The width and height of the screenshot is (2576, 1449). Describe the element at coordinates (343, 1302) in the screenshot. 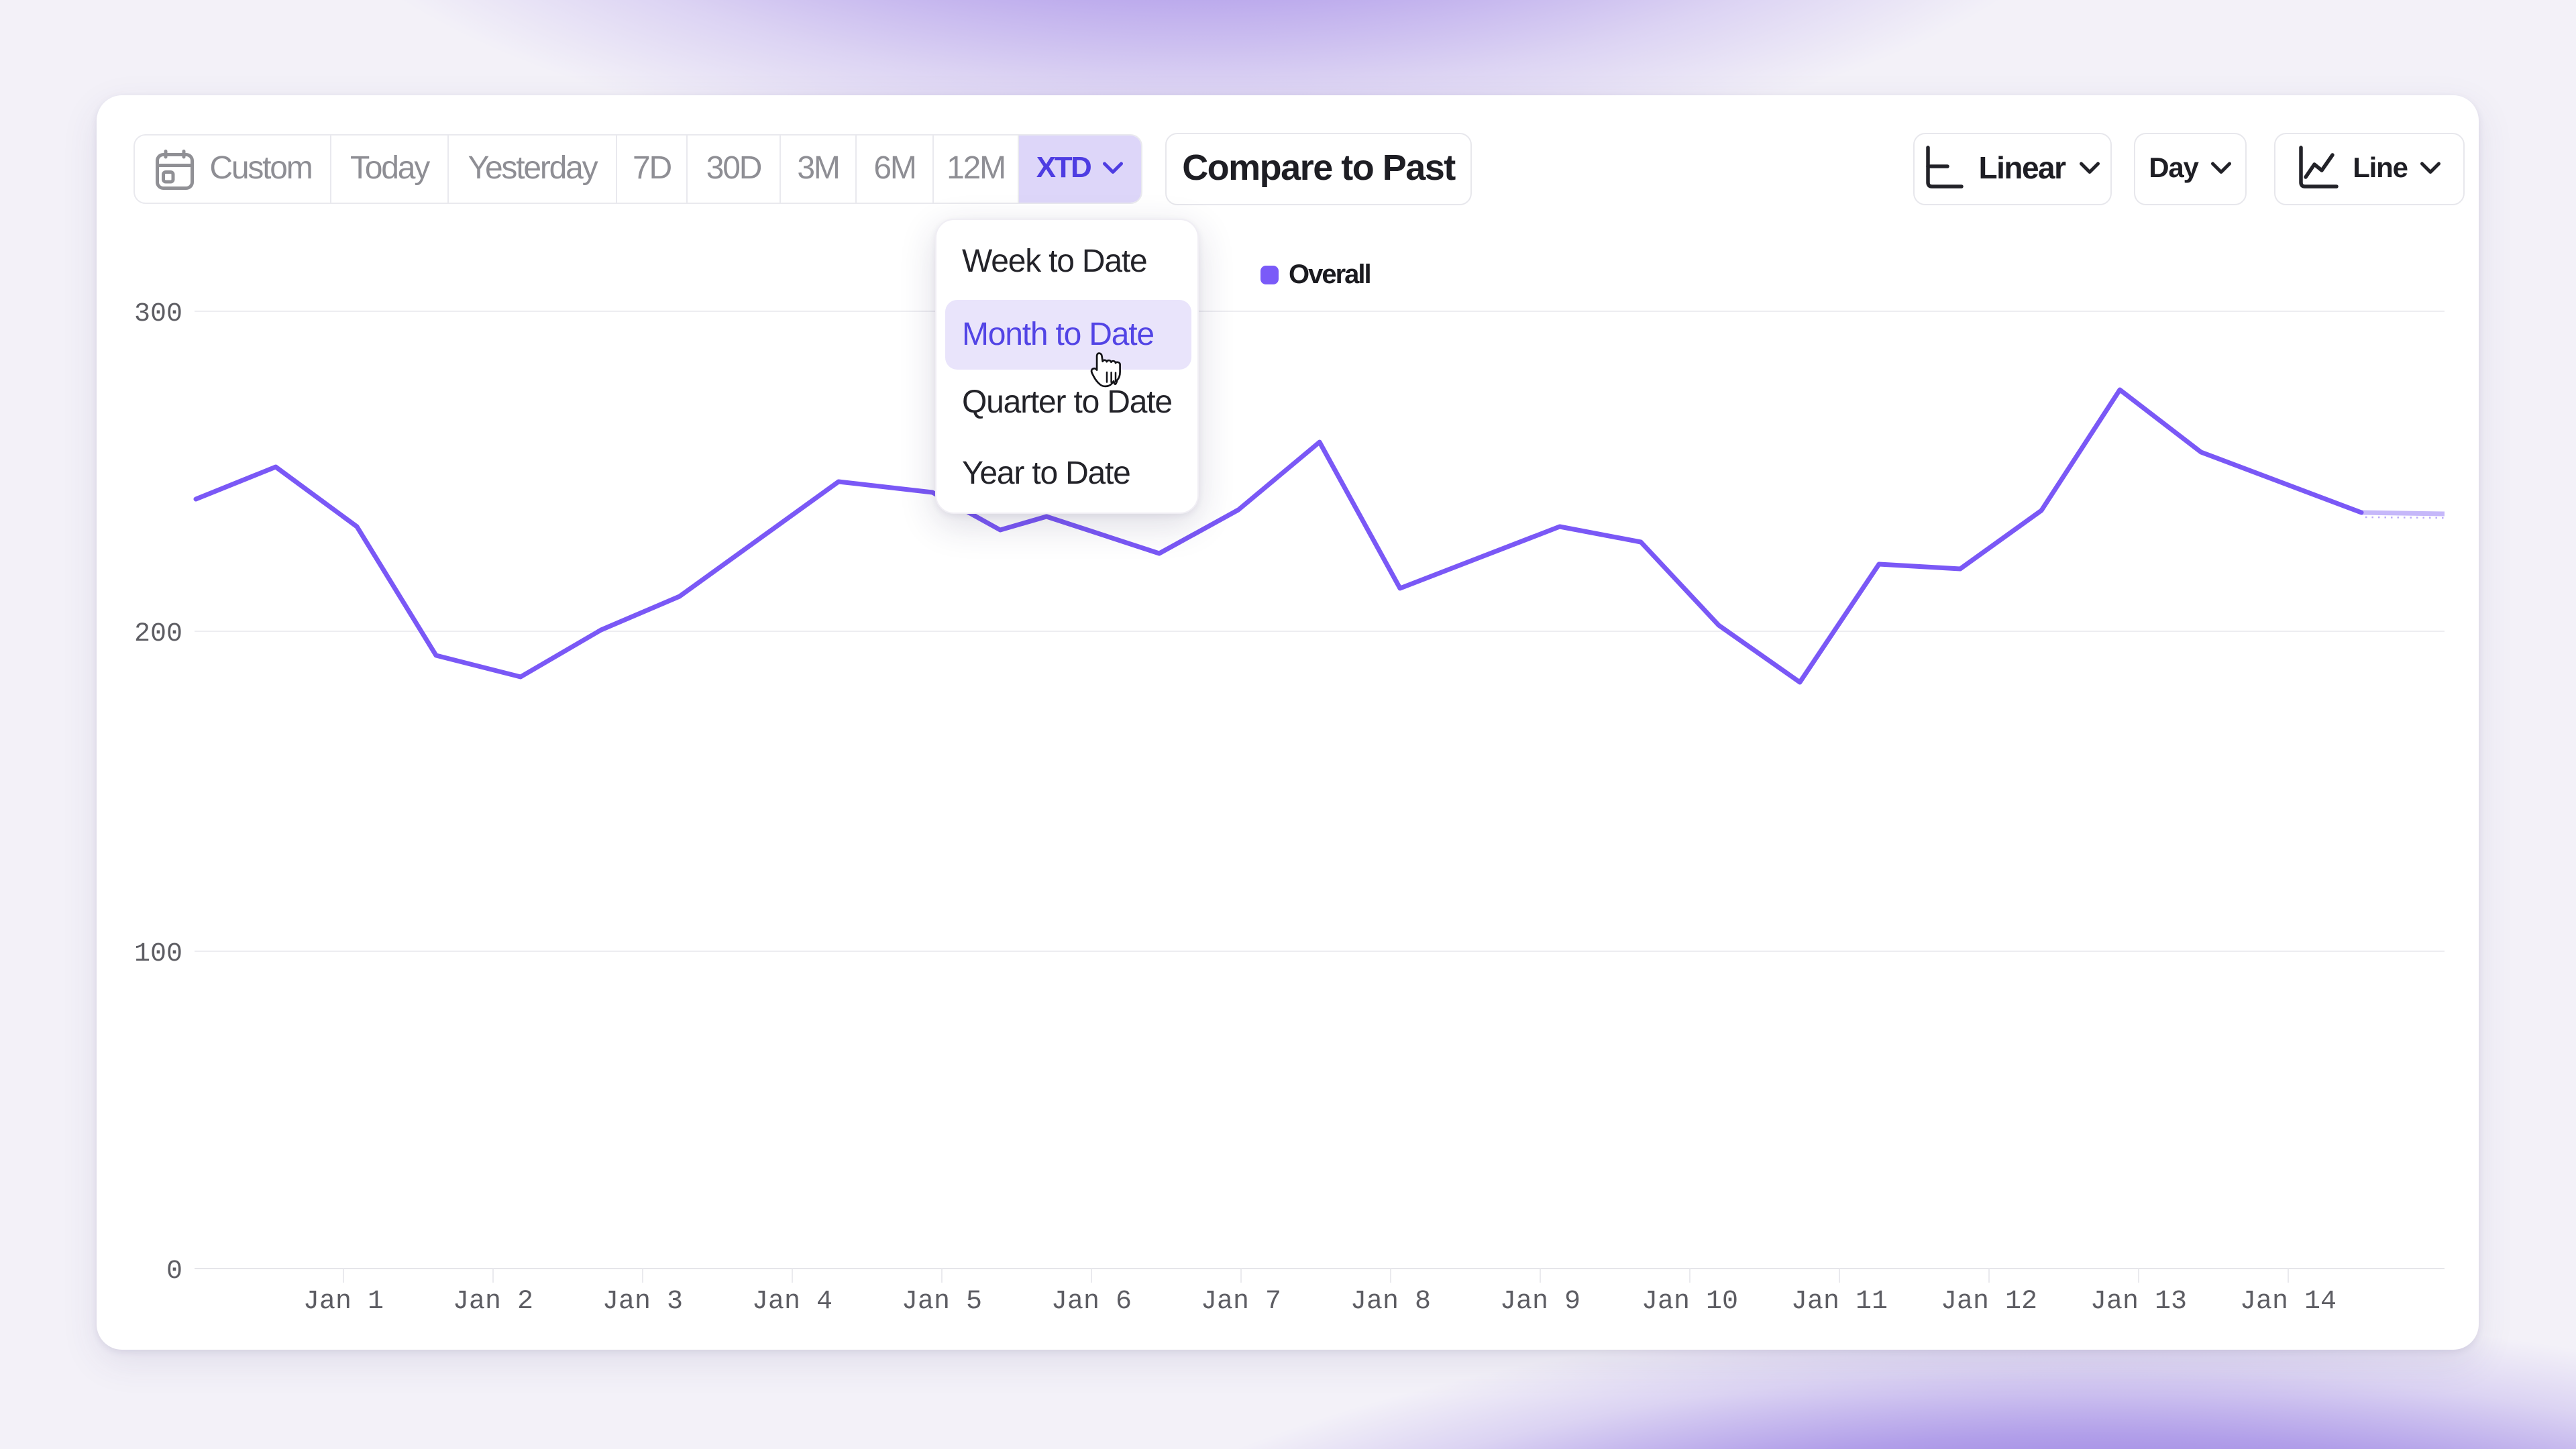

I see `svg-text: Jan 1` at that location.